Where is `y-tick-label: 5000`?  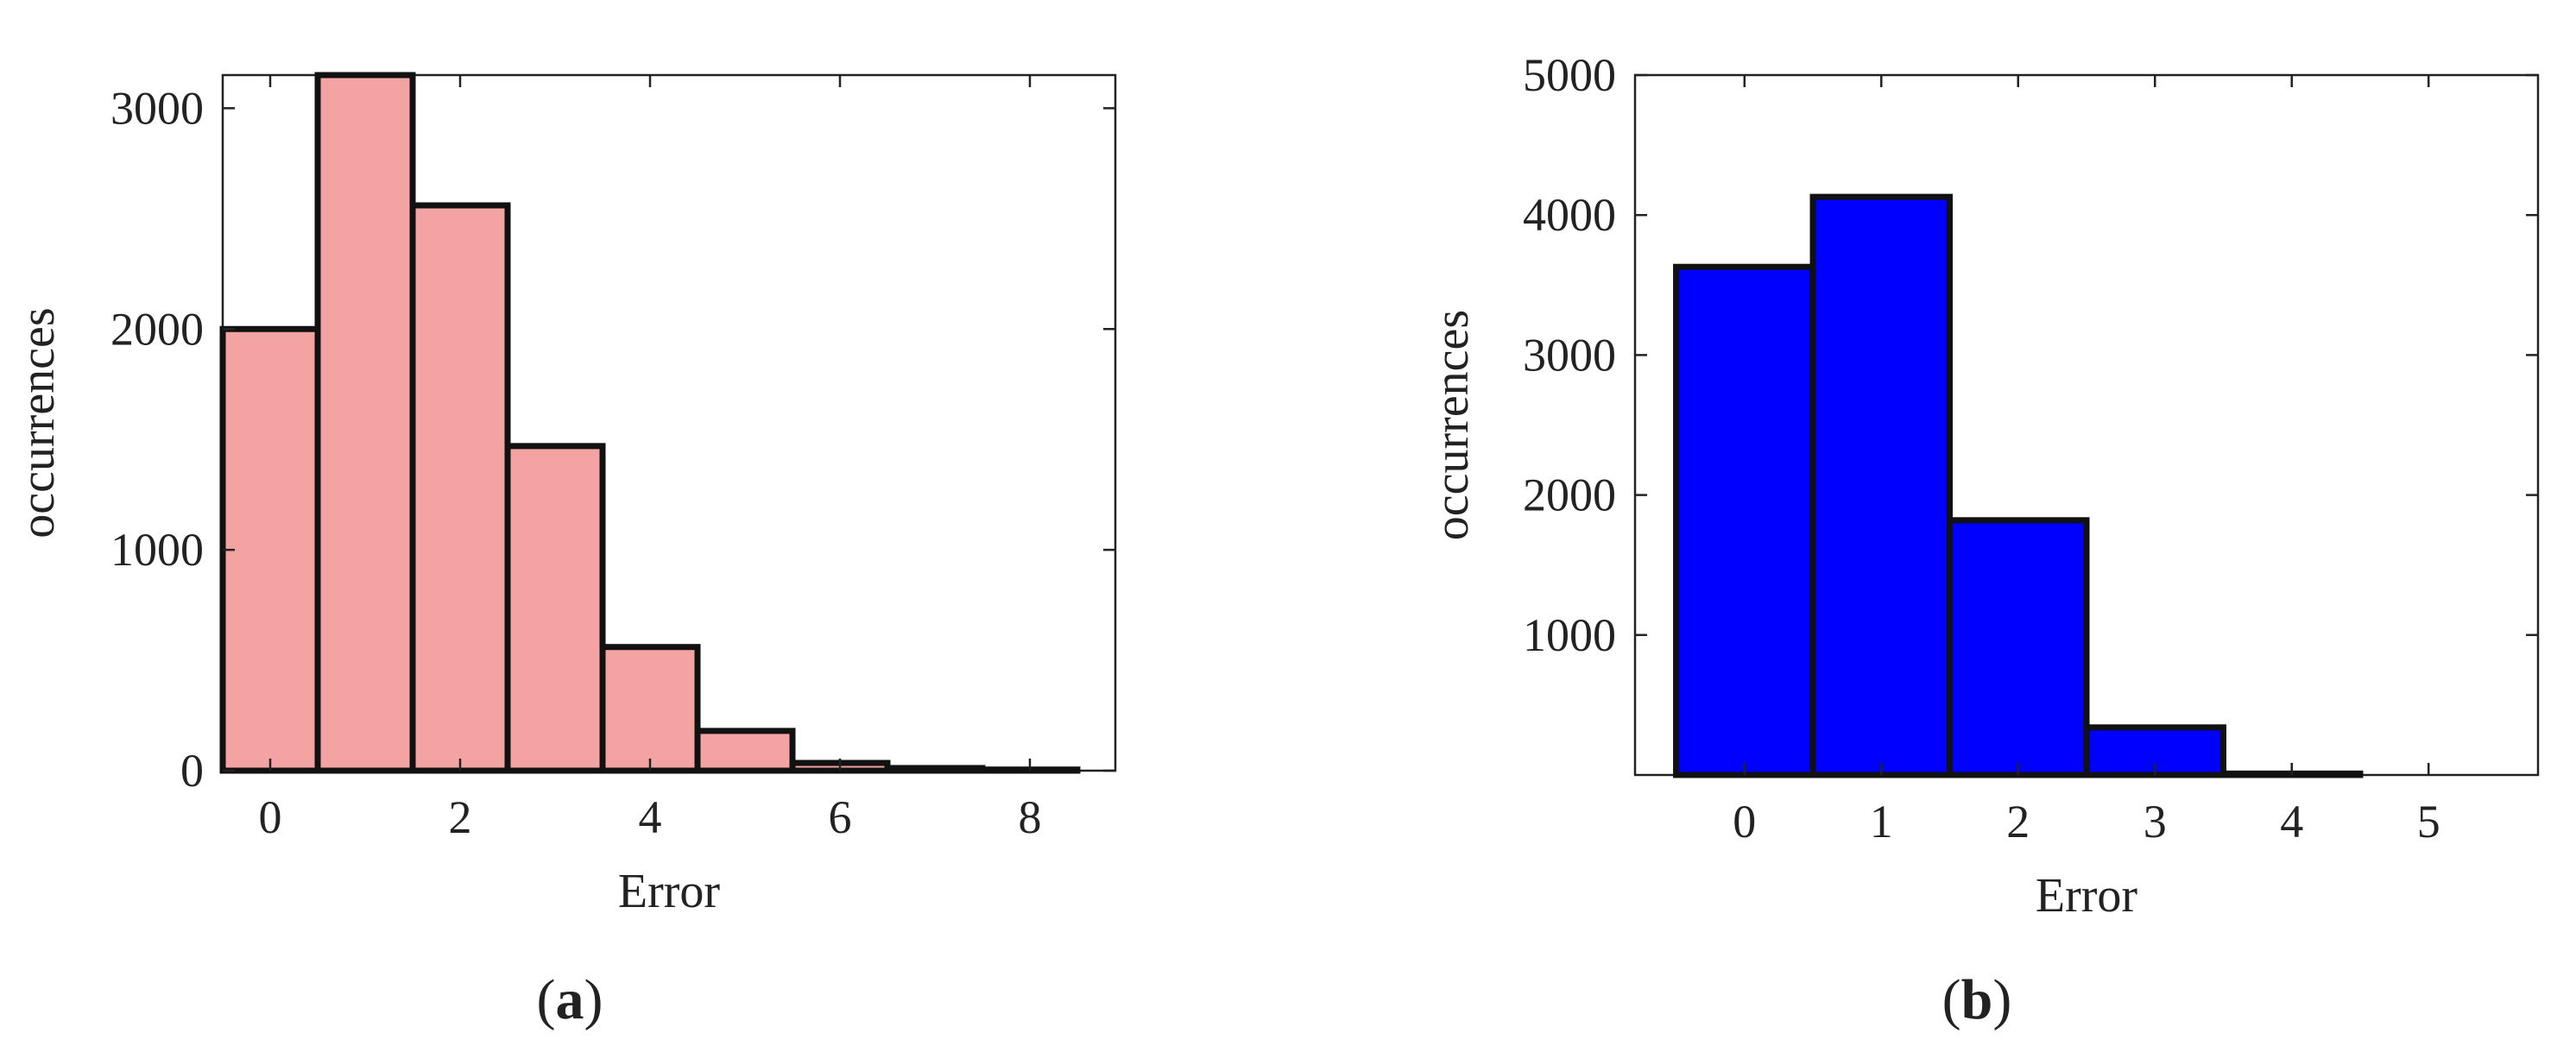 y-tick-label: 5000 is located at coordinates (1569, 75).